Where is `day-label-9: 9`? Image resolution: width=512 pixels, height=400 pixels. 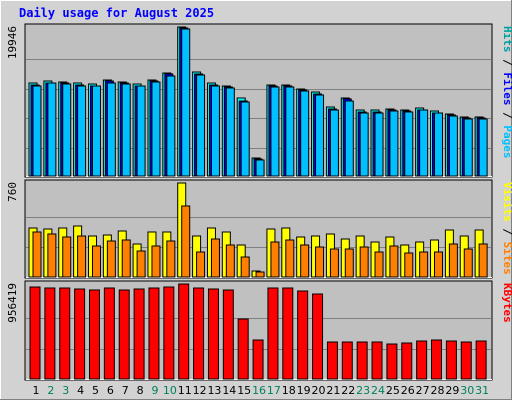 day-label-9: 9 is located at coordinates (154, 390).